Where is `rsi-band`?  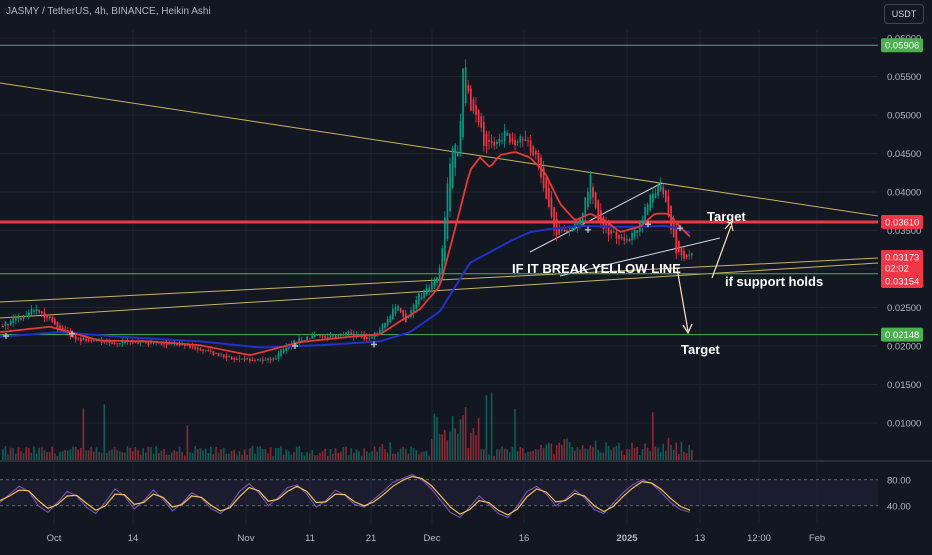 rsi-band is located at coordinates (439, 492).